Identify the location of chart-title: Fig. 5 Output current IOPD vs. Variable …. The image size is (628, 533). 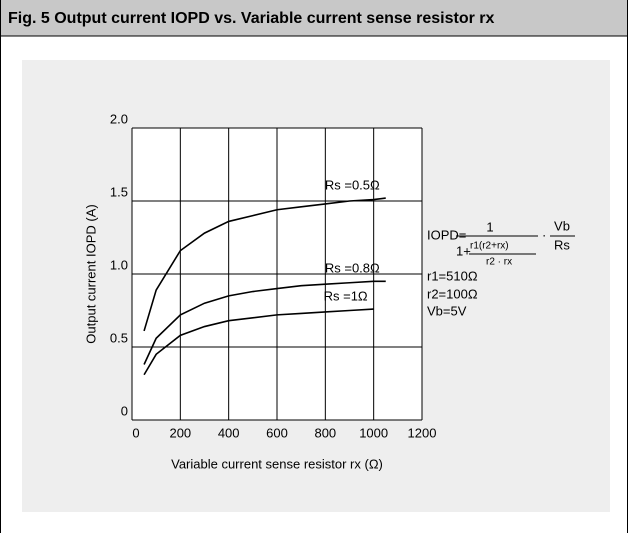
(251, 18).